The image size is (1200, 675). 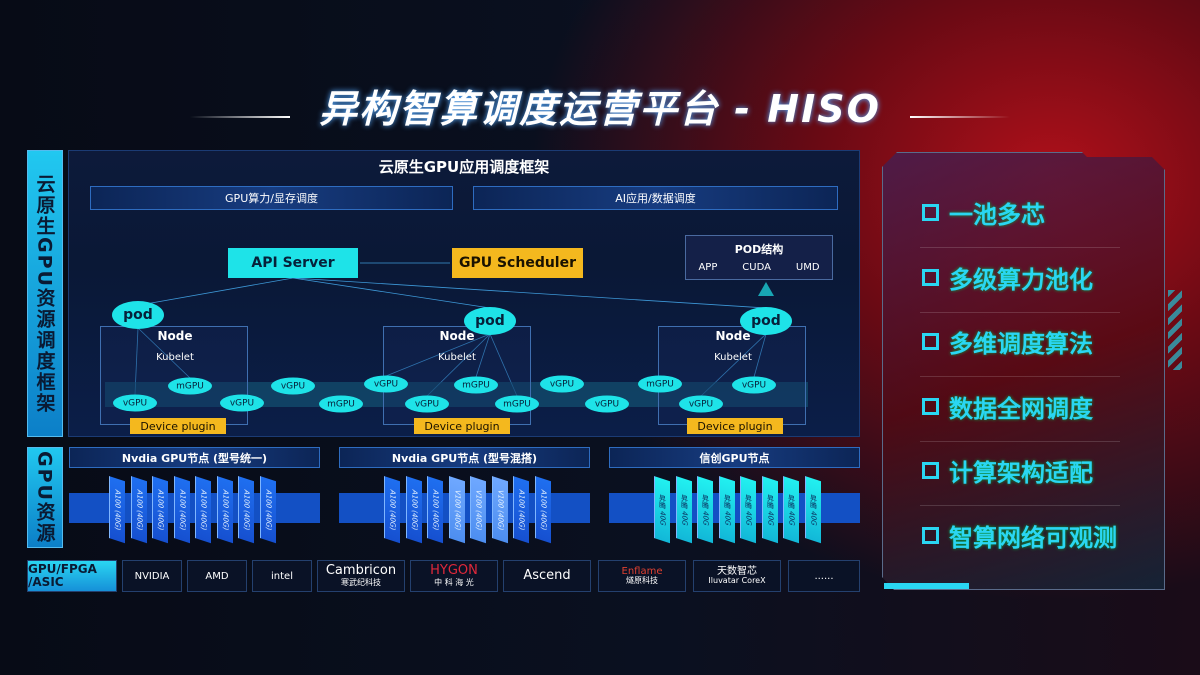 I want to click on feature-item: 计算架构适配, so click(x=1007, y=470).